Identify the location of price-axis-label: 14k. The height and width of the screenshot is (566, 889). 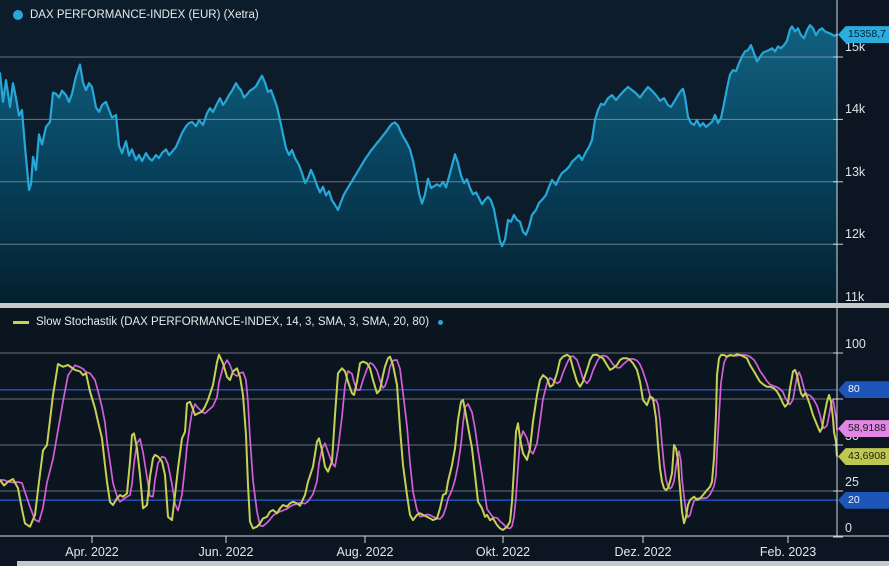
(855, 109).